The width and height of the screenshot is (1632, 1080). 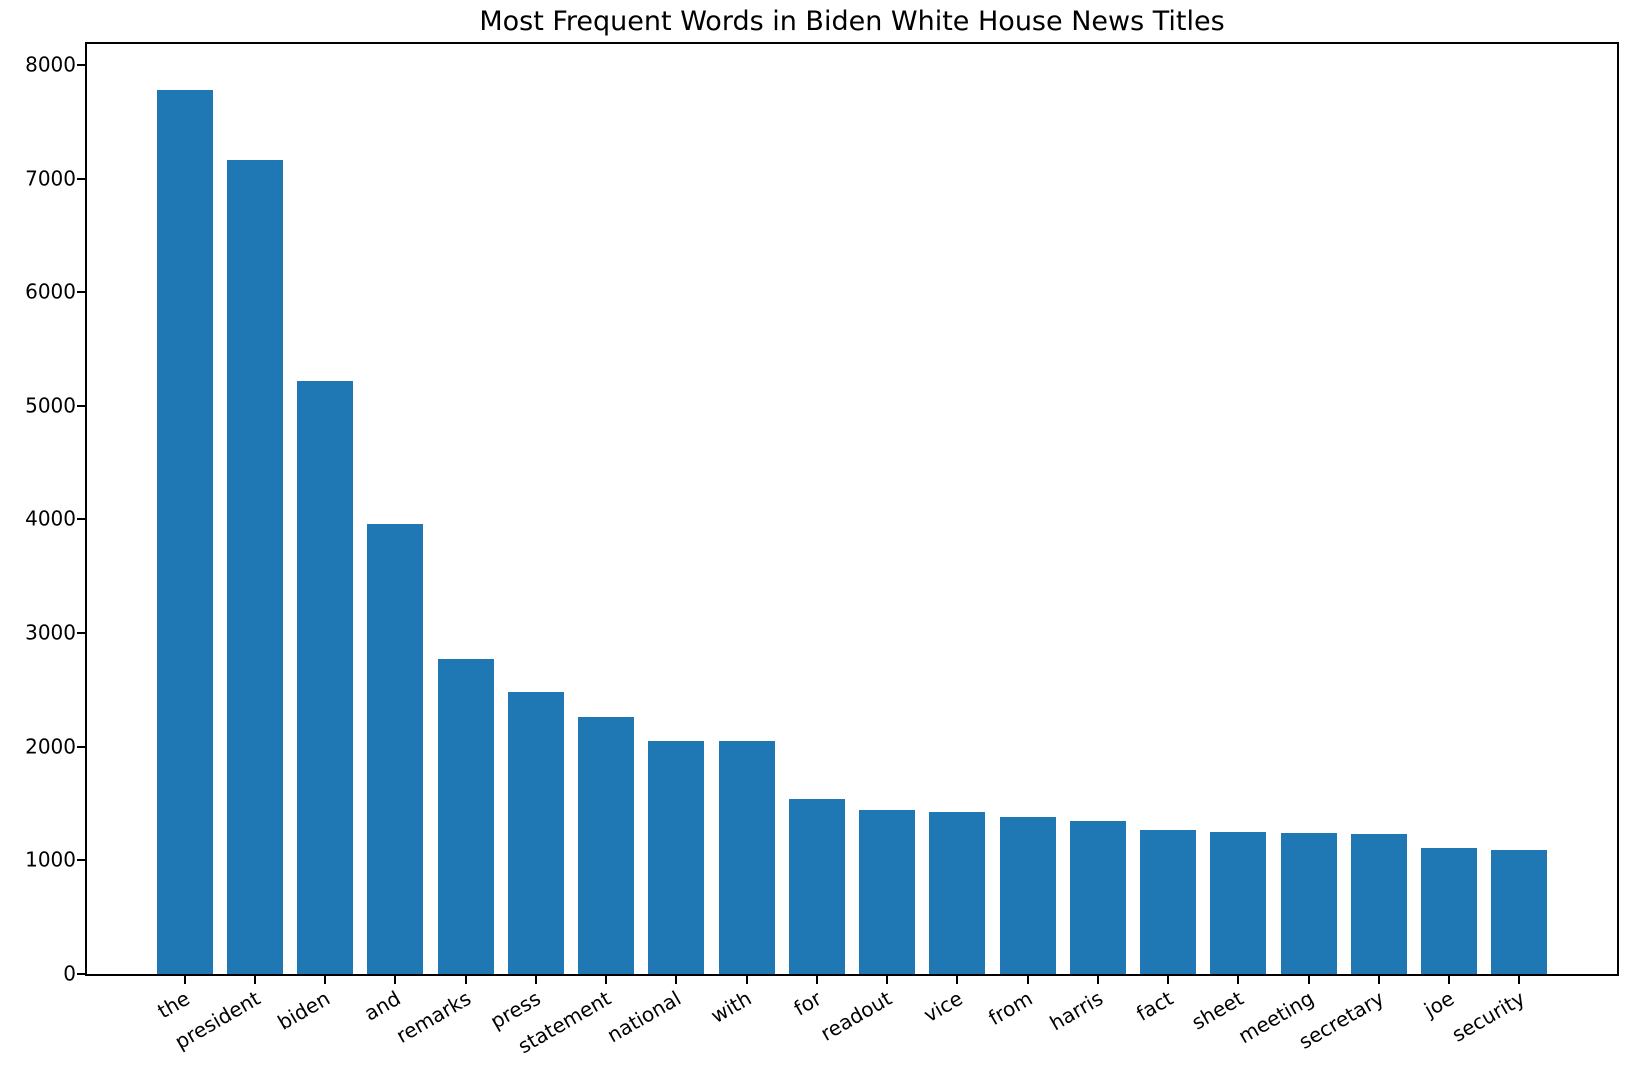 I want to click on x-tick-label-remarks: remarks, so click(x=433, y=1017).